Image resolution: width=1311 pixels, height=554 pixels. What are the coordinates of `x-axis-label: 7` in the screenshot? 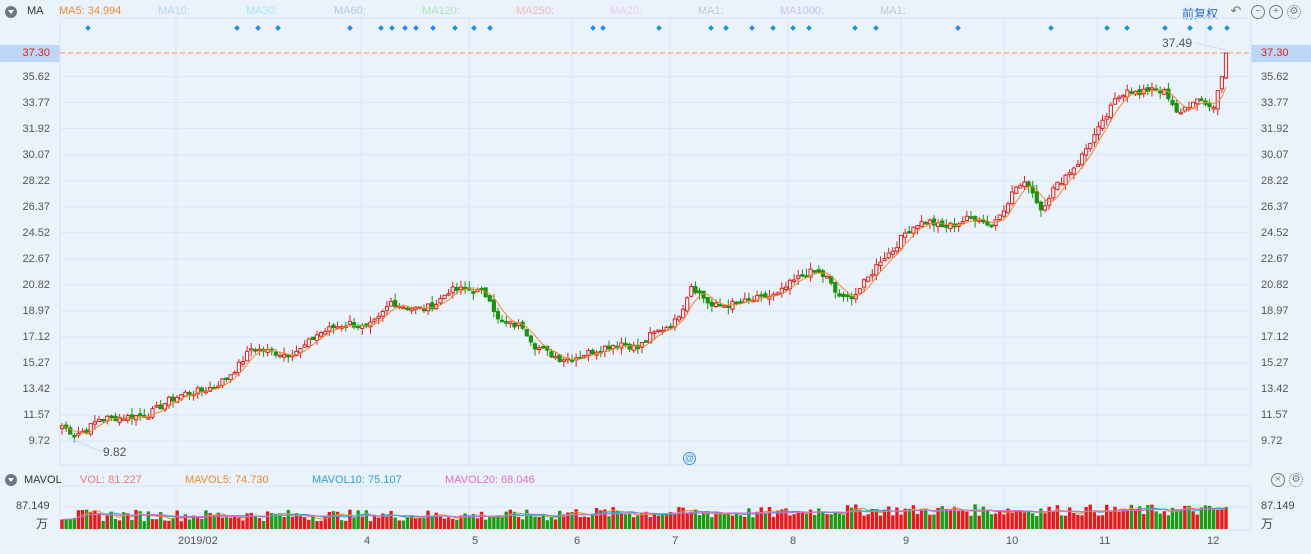 It's located at (675, 541).